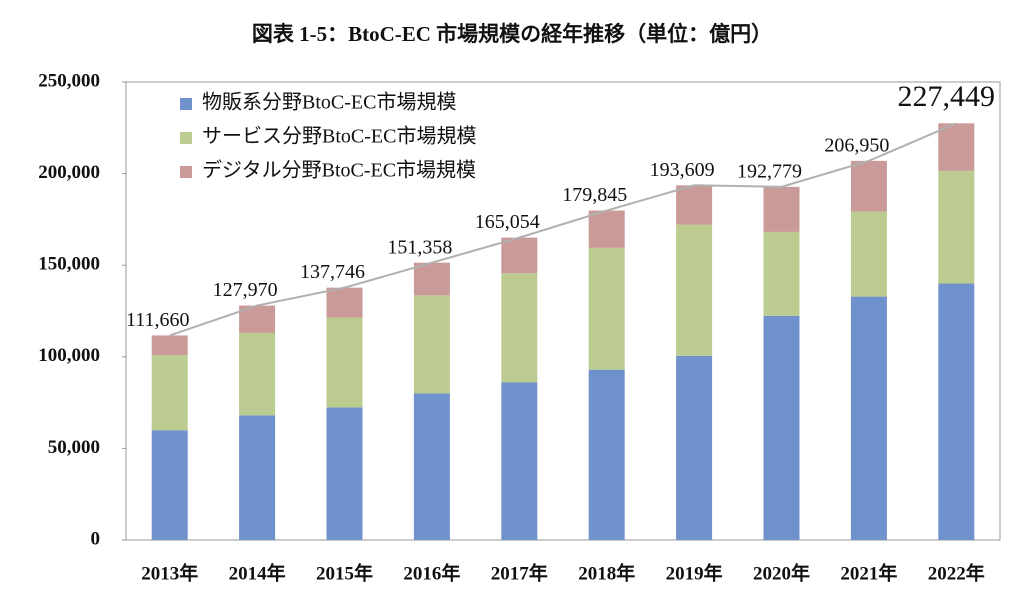 The width and height of the screenshot is (1024, 598). What do you see at coordinates (512, 34) in the screenshot?
I see `chart-title: 図表 1-5：BtoC-EC 市場規模の経年推移（単位：億円）` at bounding box center [512, 34].